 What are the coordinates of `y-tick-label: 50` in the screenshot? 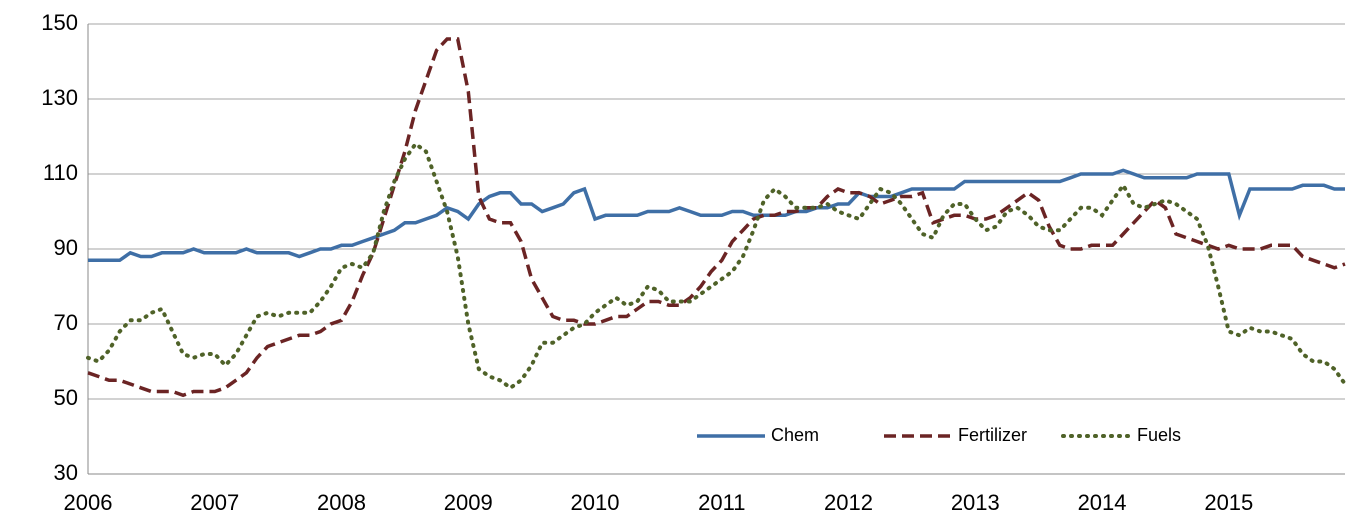 It's located at (66, 397).